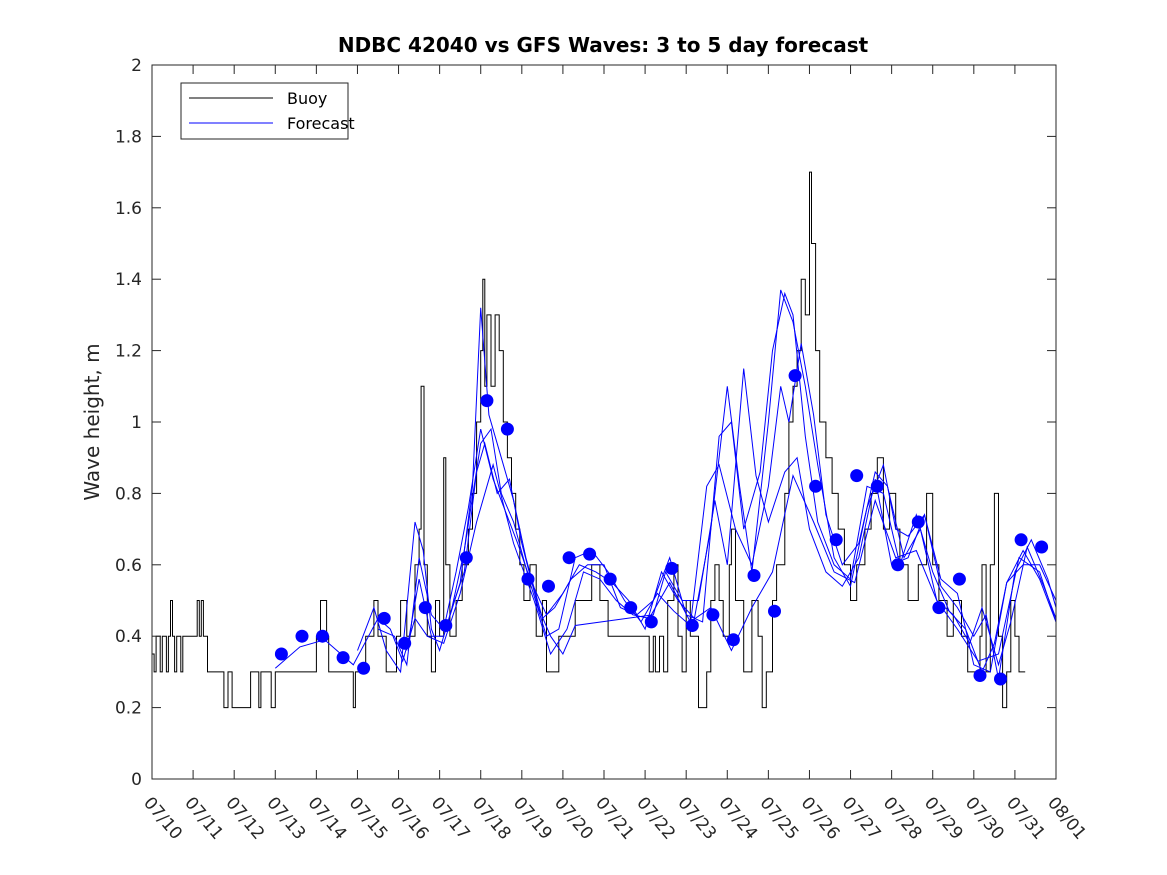  I want to click on legend: Buoy Forecast, so click(267, 111).